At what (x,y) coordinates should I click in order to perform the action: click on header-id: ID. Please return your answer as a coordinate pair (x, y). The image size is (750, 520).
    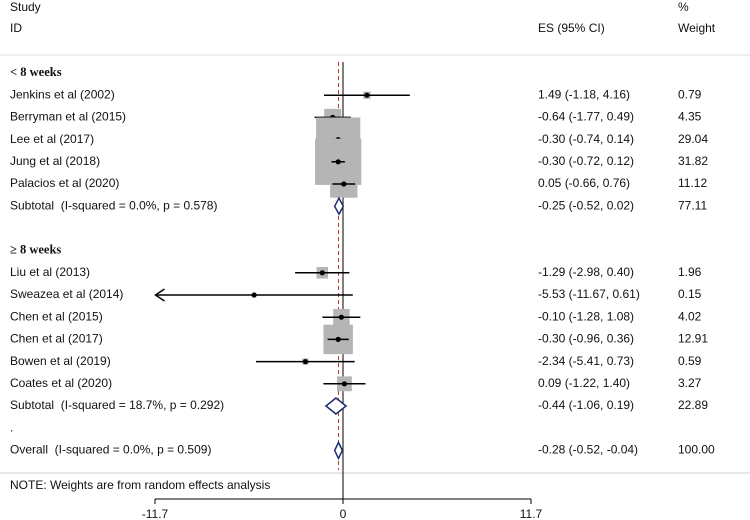
    Looking at the image, I should click on (16, 28).